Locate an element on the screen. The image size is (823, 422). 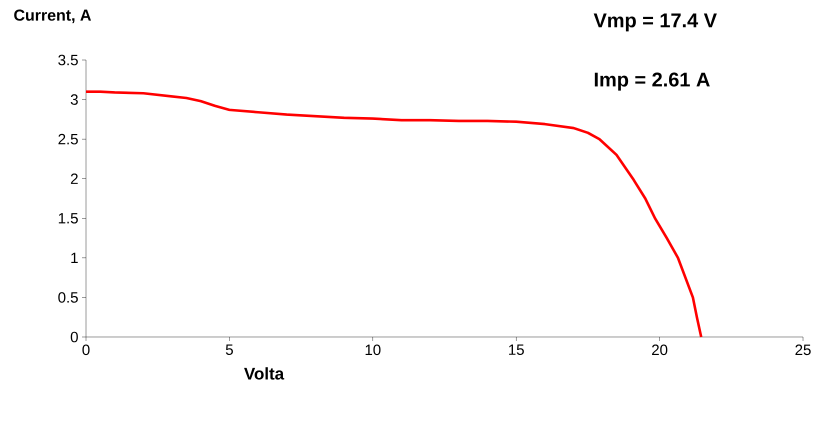
x-tick-label: 25 is located at coordinates (803, 350).